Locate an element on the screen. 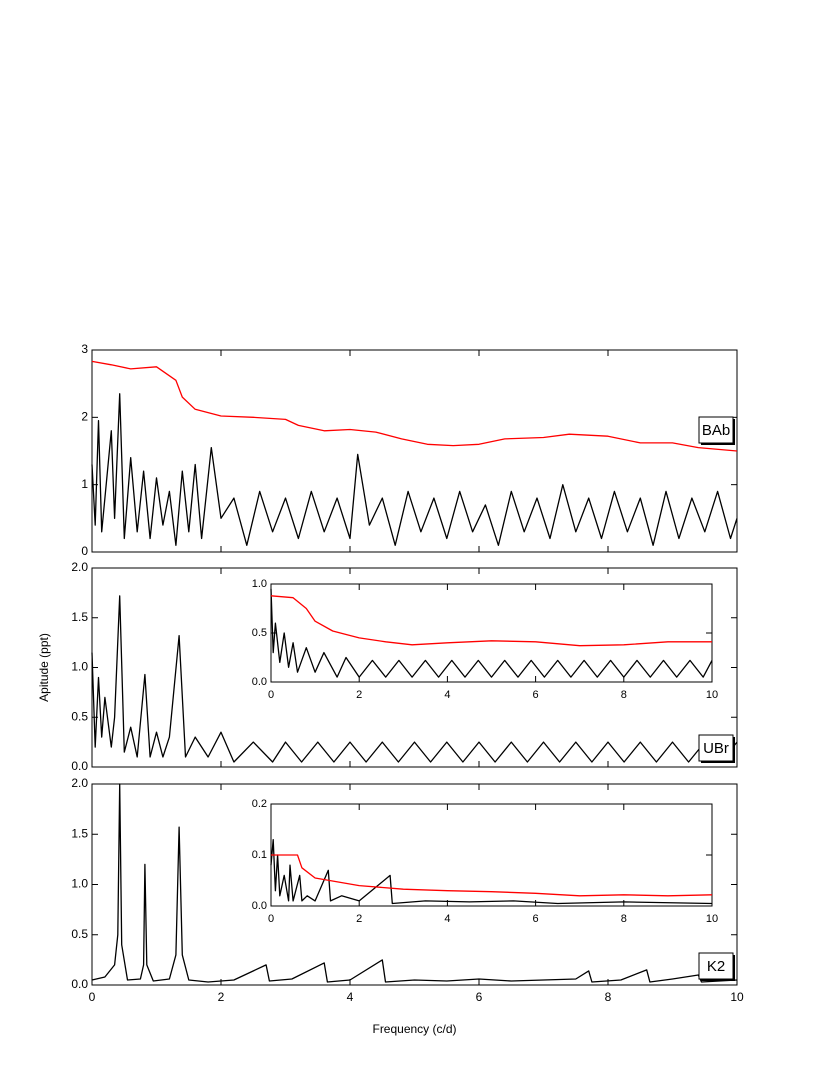 The height and width of the screenshot is (1075, 830). y-tick-label: 2 is located at coordinates (84, 417).